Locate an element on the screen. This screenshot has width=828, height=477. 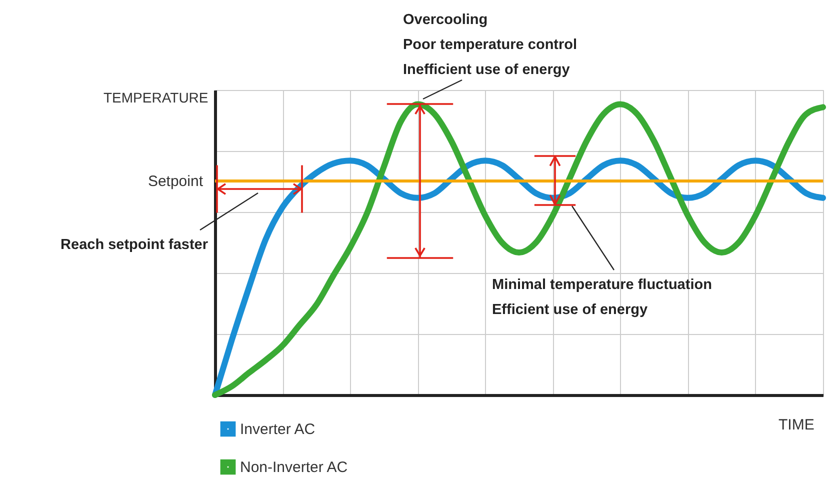
legend-label: Non-Inverter AC is located at coordinates (294, 467).